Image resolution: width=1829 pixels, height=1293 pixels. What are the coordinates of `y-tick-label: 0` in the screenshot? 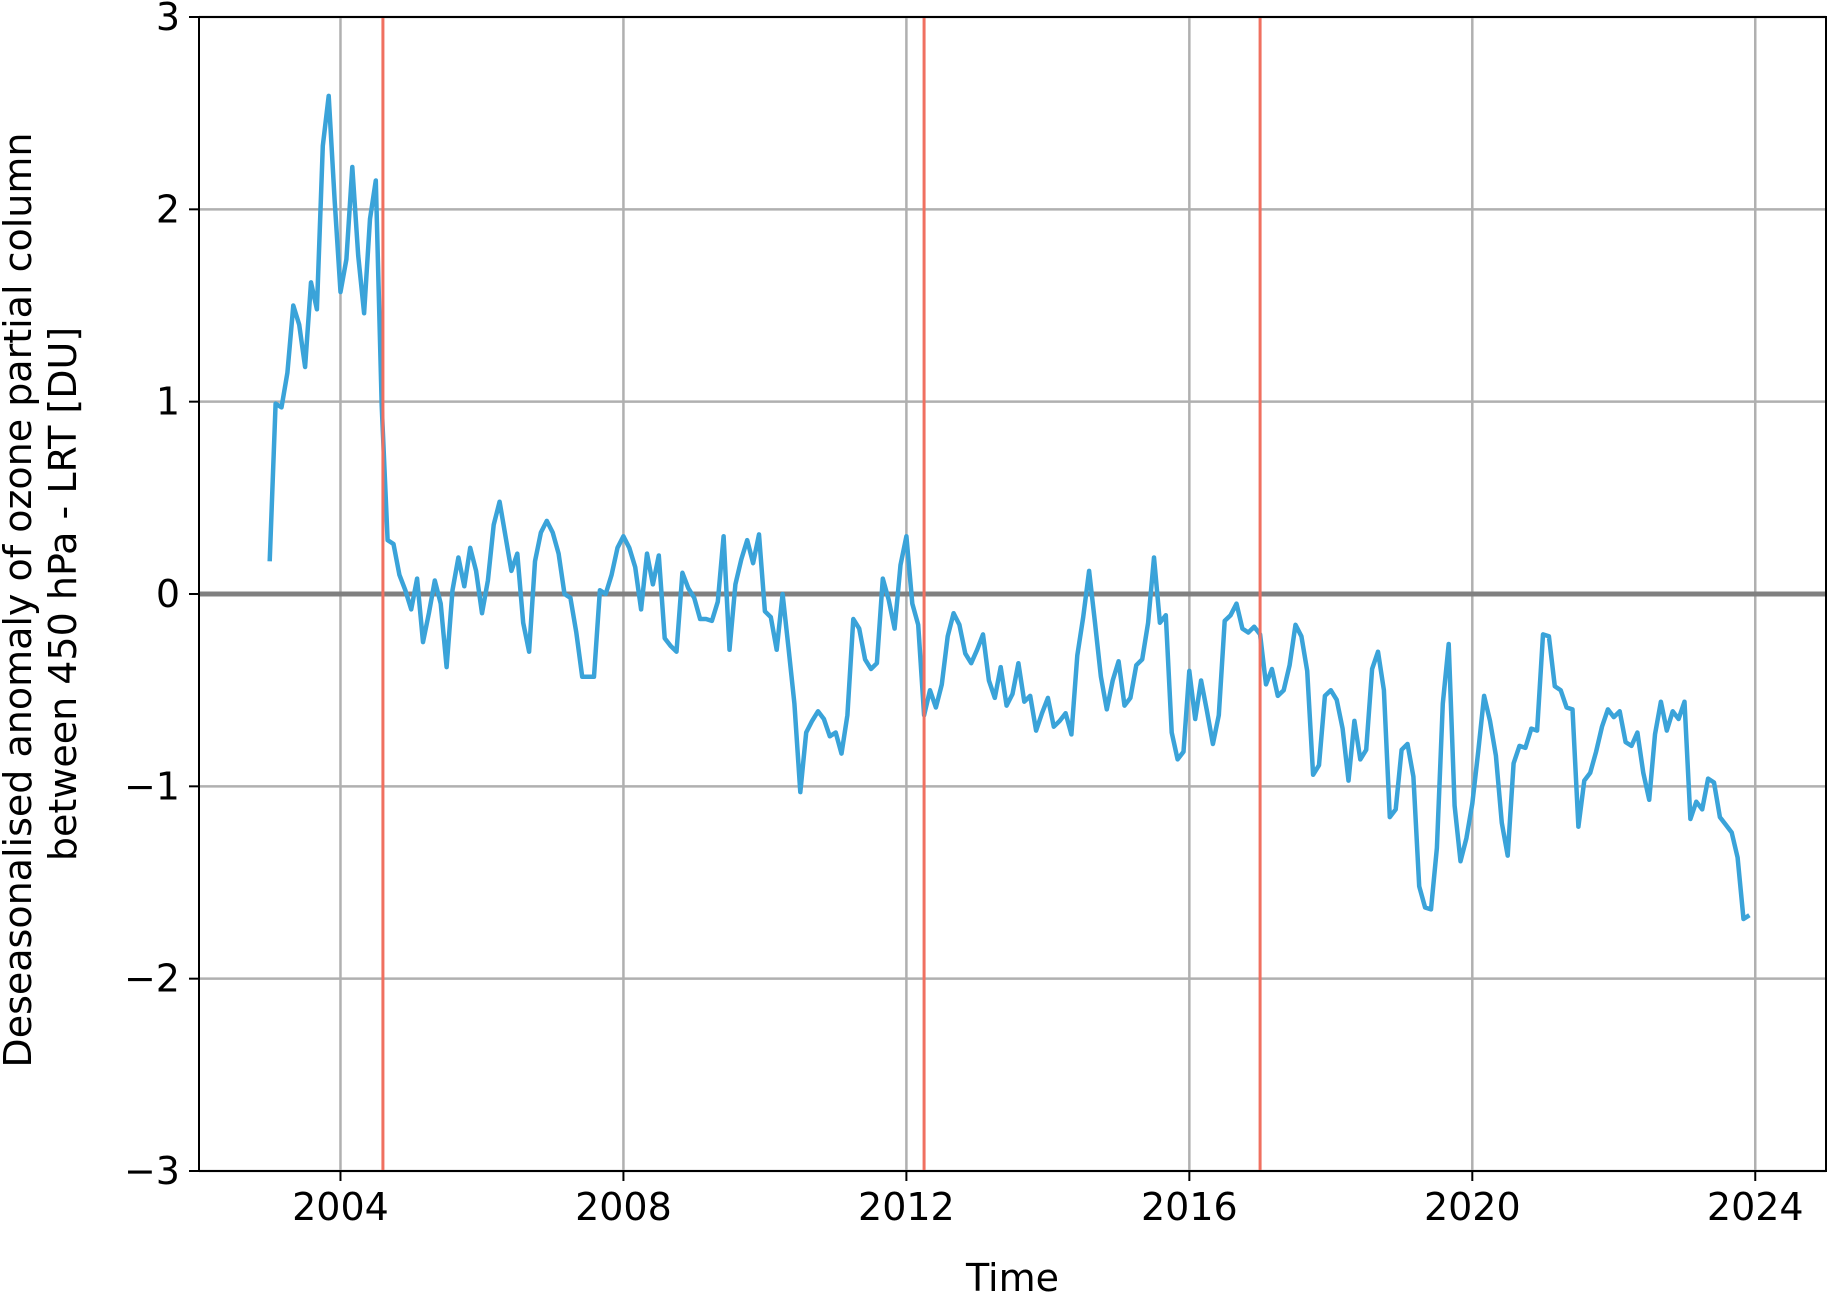 It's located at (168, 594).